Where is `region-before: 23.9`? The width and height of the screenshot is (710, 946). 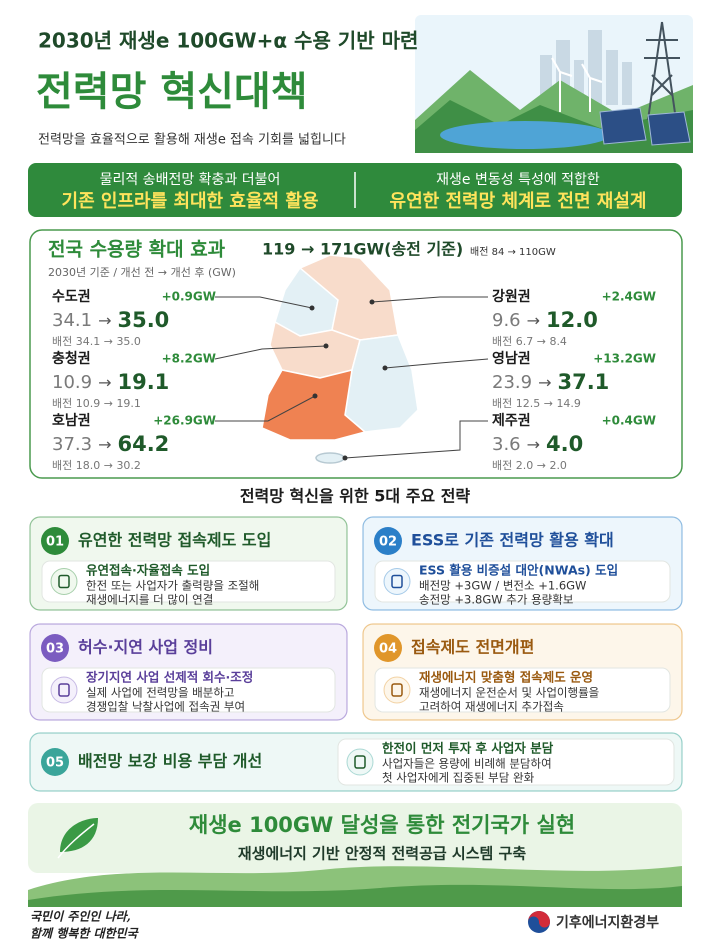 region-before: 23.9 is located at coordinates (512, 382).